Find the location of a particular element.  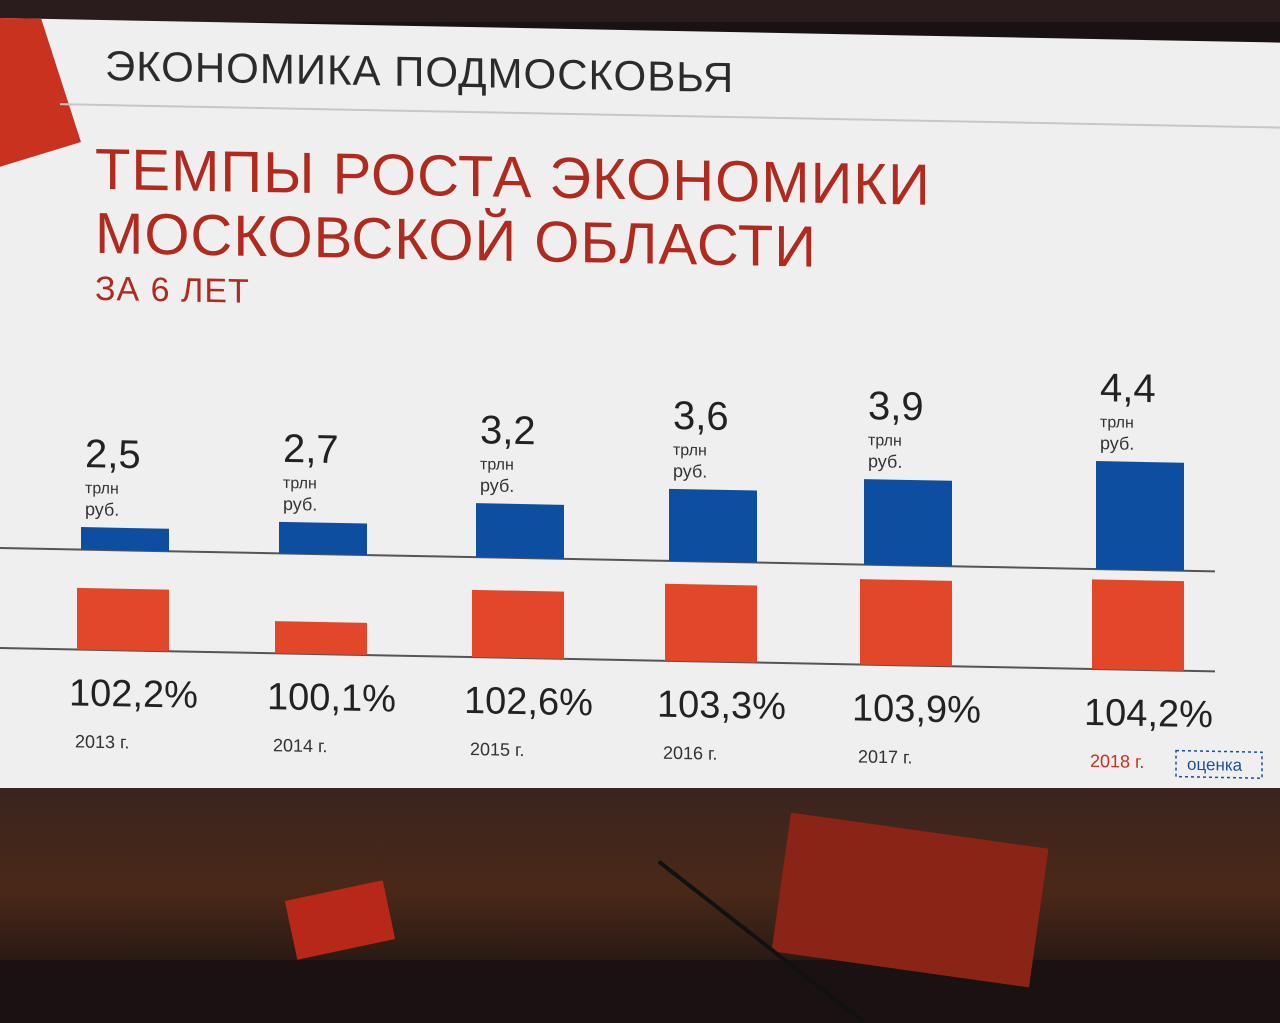

growth-value-label: 102,6% is located at coordinates (528, 702).